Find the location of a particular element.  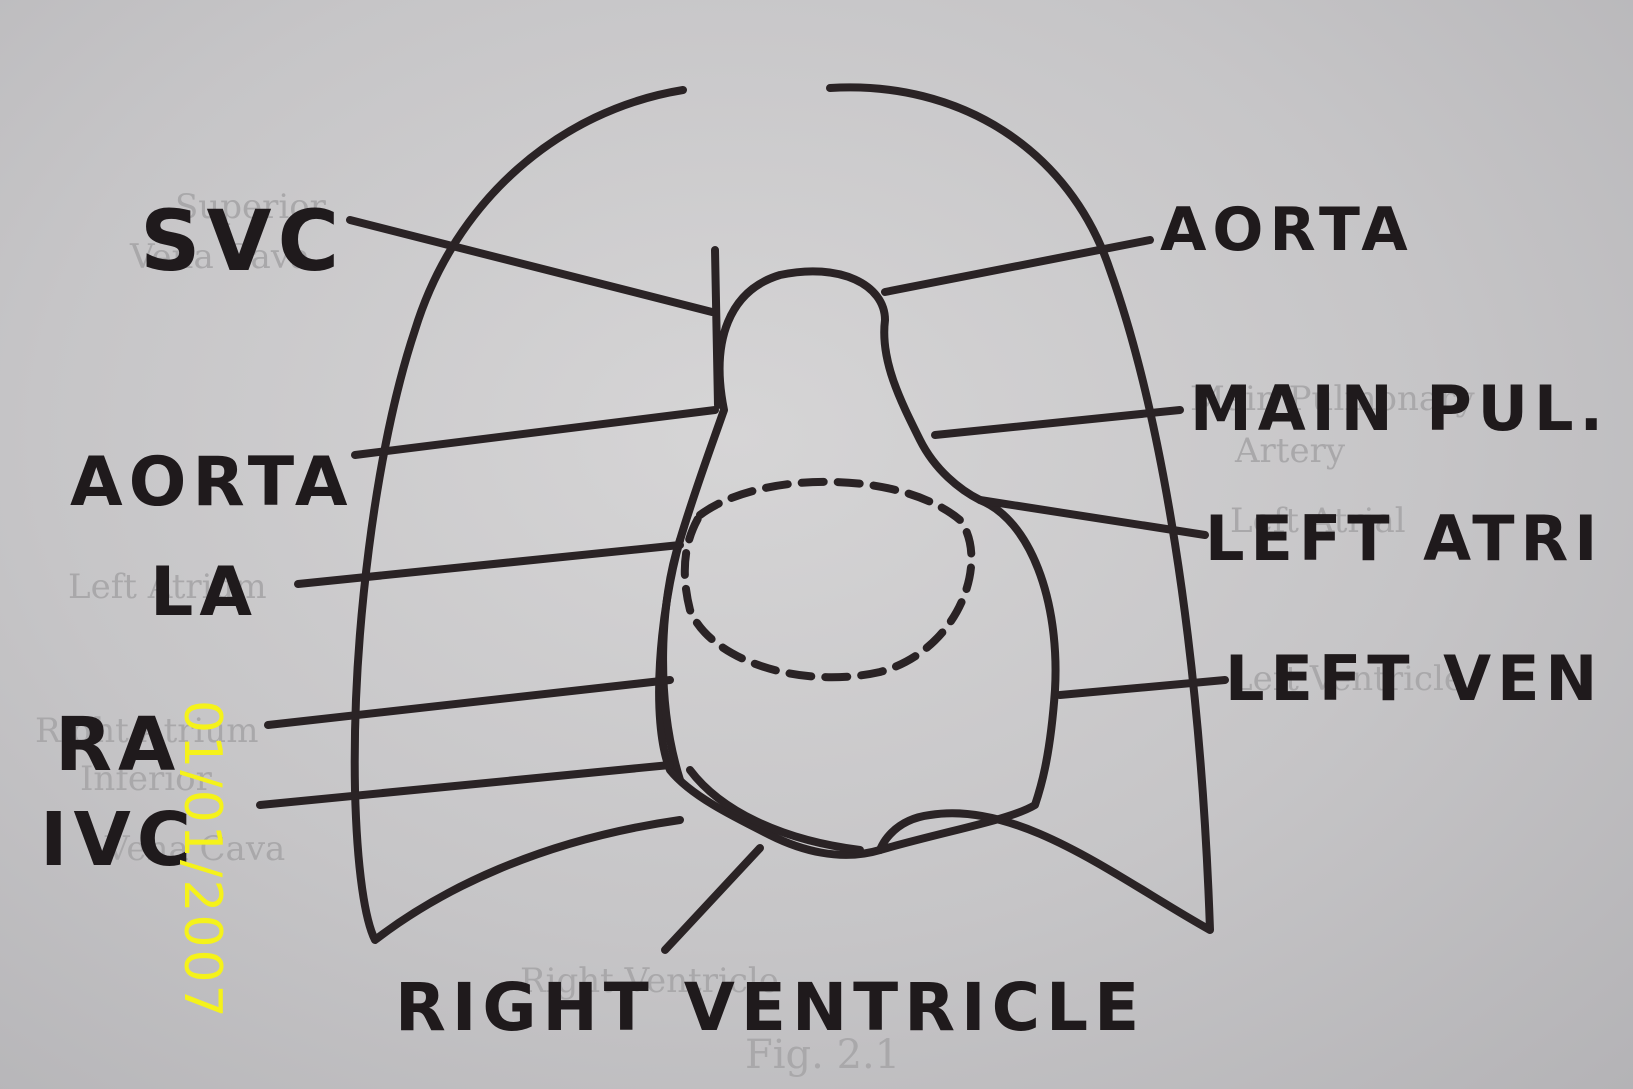

label-aorta-right: AORTA is located at coordinates (1287, 230).